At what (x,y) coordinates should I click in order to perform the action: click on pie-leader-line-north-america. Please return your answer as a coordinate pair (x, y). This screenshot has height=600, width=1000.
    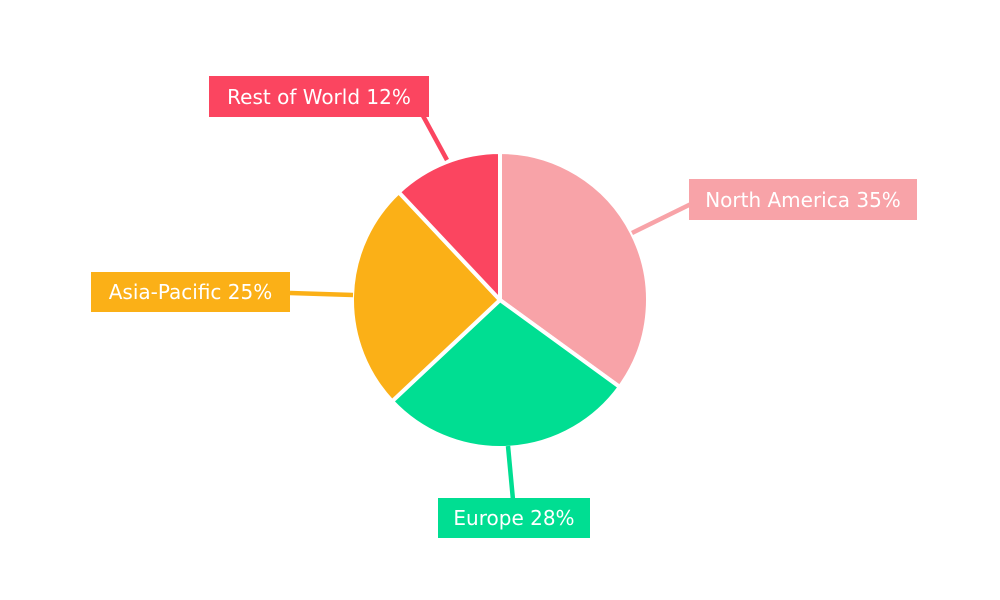
    Looking at the image, I should click on (661, 218).